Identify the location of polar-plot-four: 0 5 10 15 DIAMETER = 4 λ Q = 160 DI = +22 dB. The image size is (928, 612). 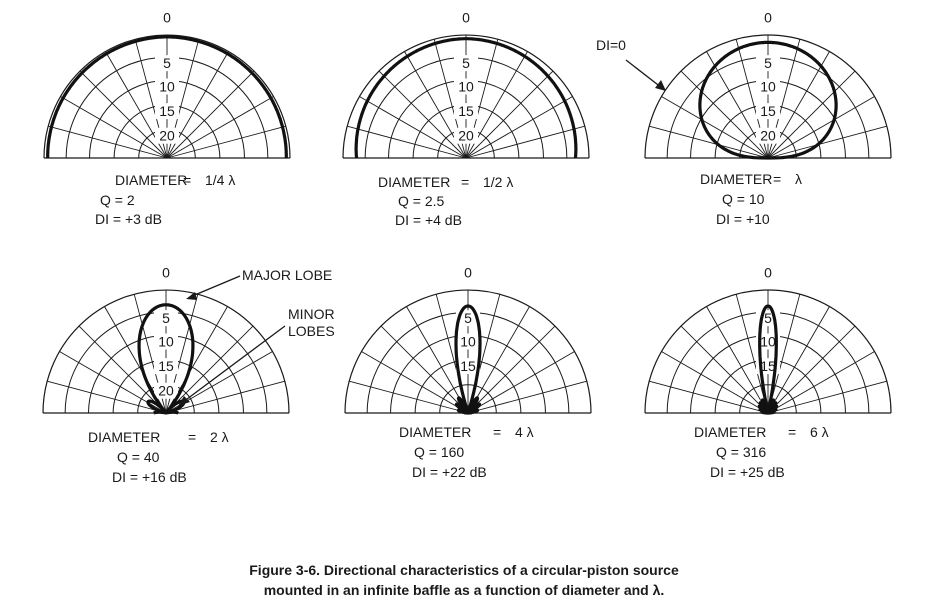
(468, 372).